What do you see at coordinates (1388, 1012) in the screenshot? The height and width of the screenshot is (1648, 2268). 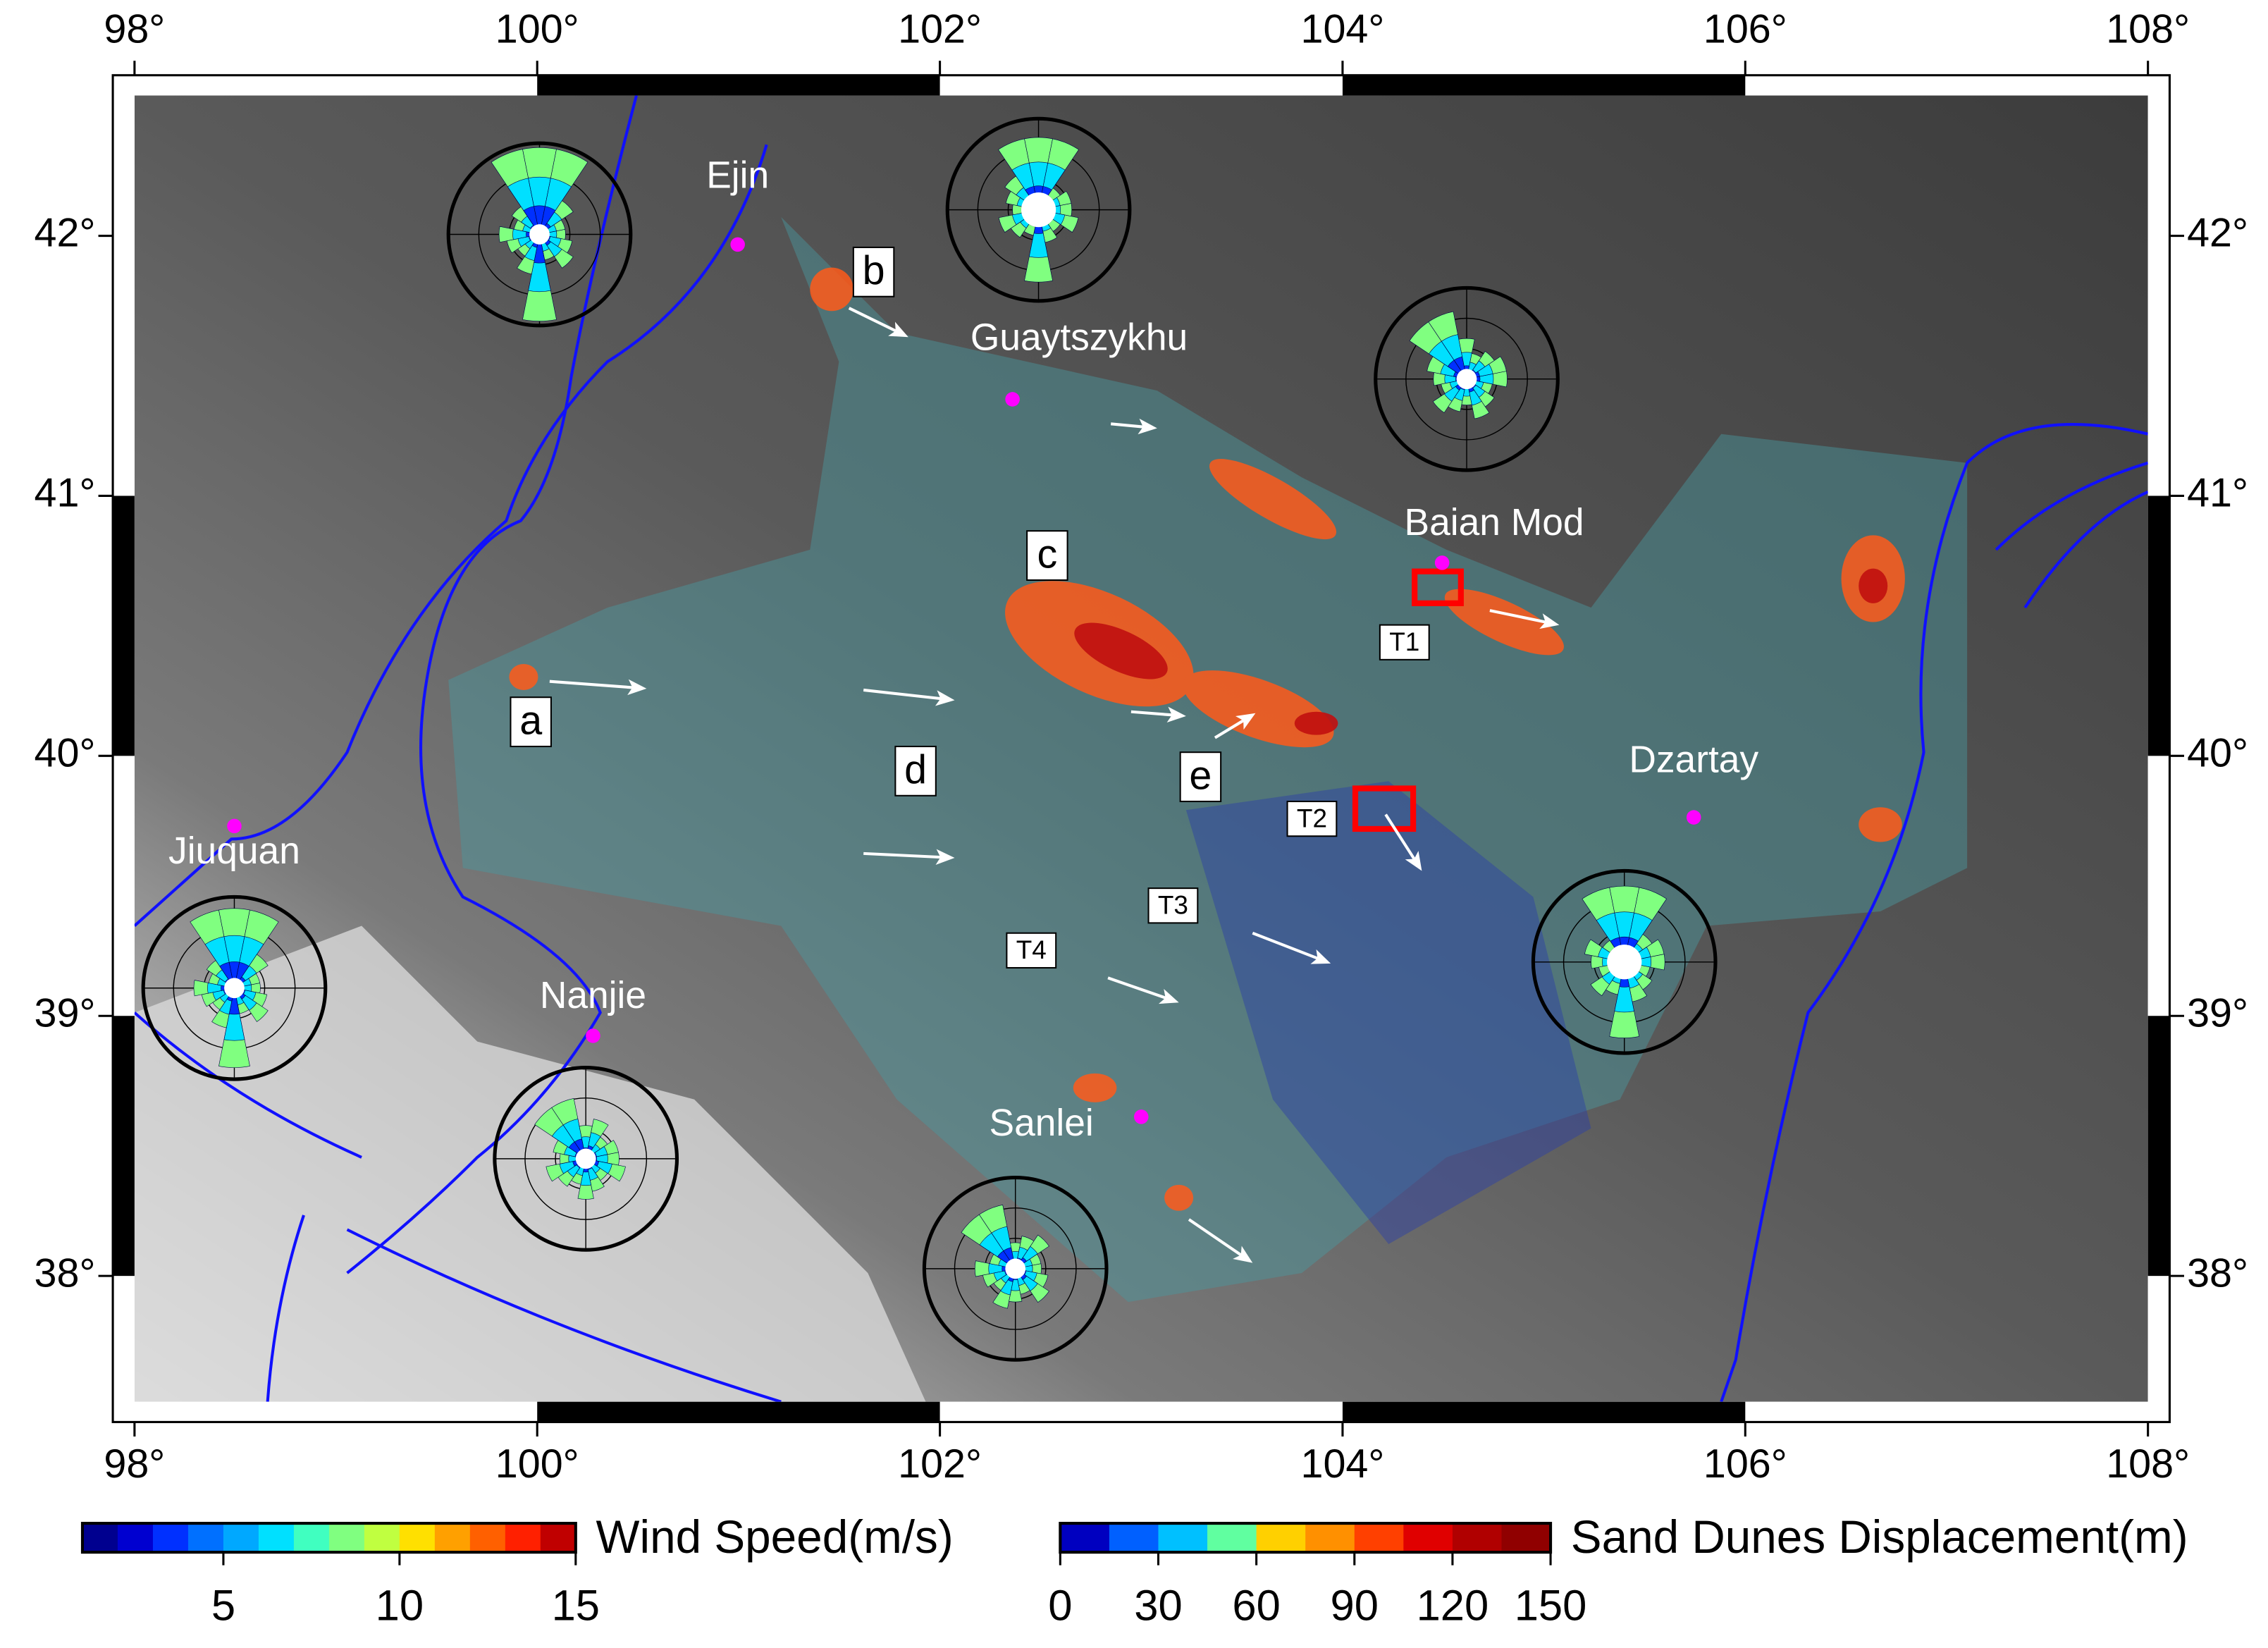 I see `dune-field-low` at bounding box center [1388, 1012].